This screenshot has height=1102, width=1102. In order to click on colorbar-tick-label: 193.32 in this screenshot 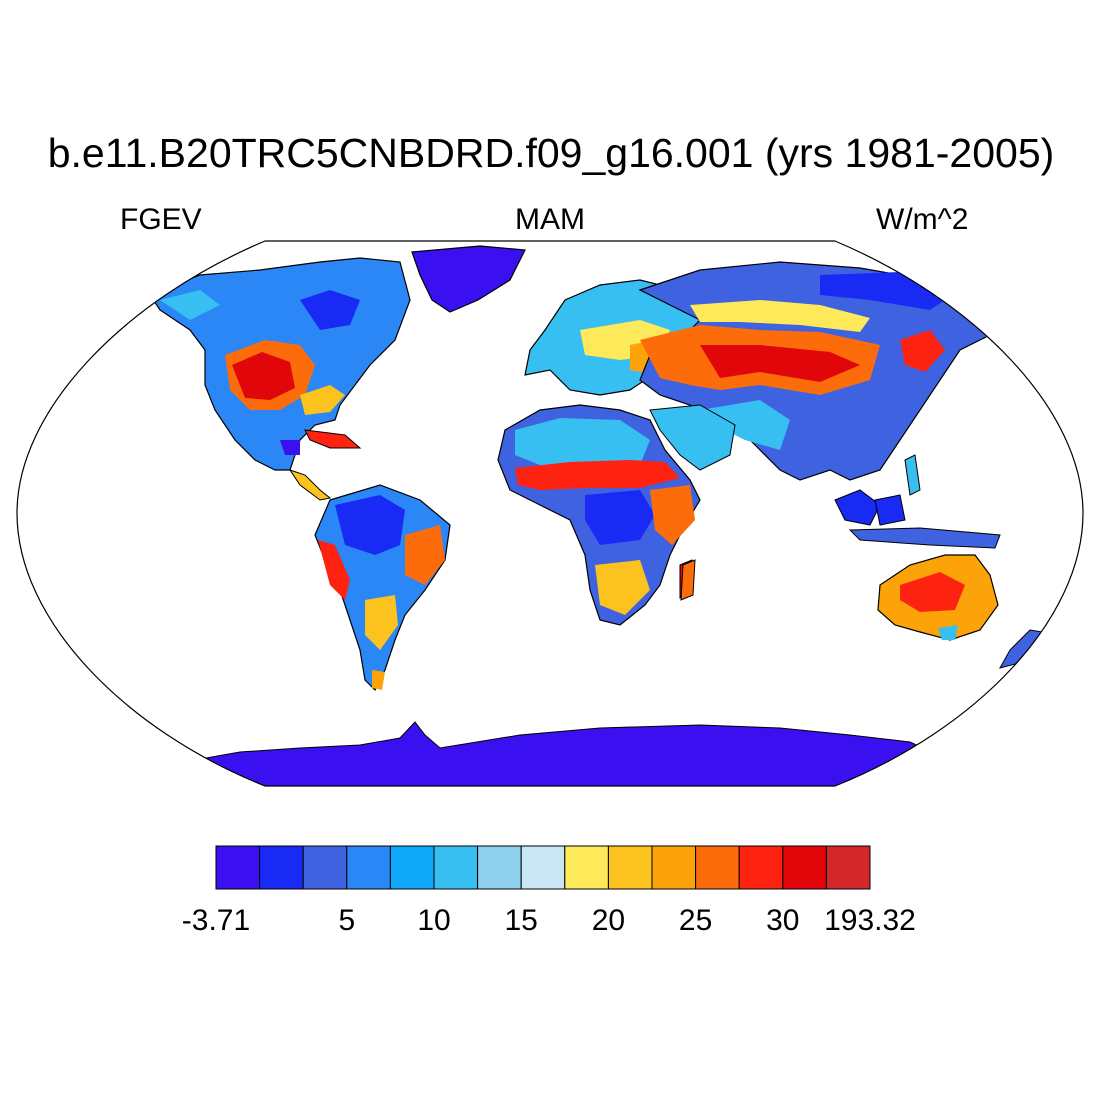, I will do `click(870, 920)`.